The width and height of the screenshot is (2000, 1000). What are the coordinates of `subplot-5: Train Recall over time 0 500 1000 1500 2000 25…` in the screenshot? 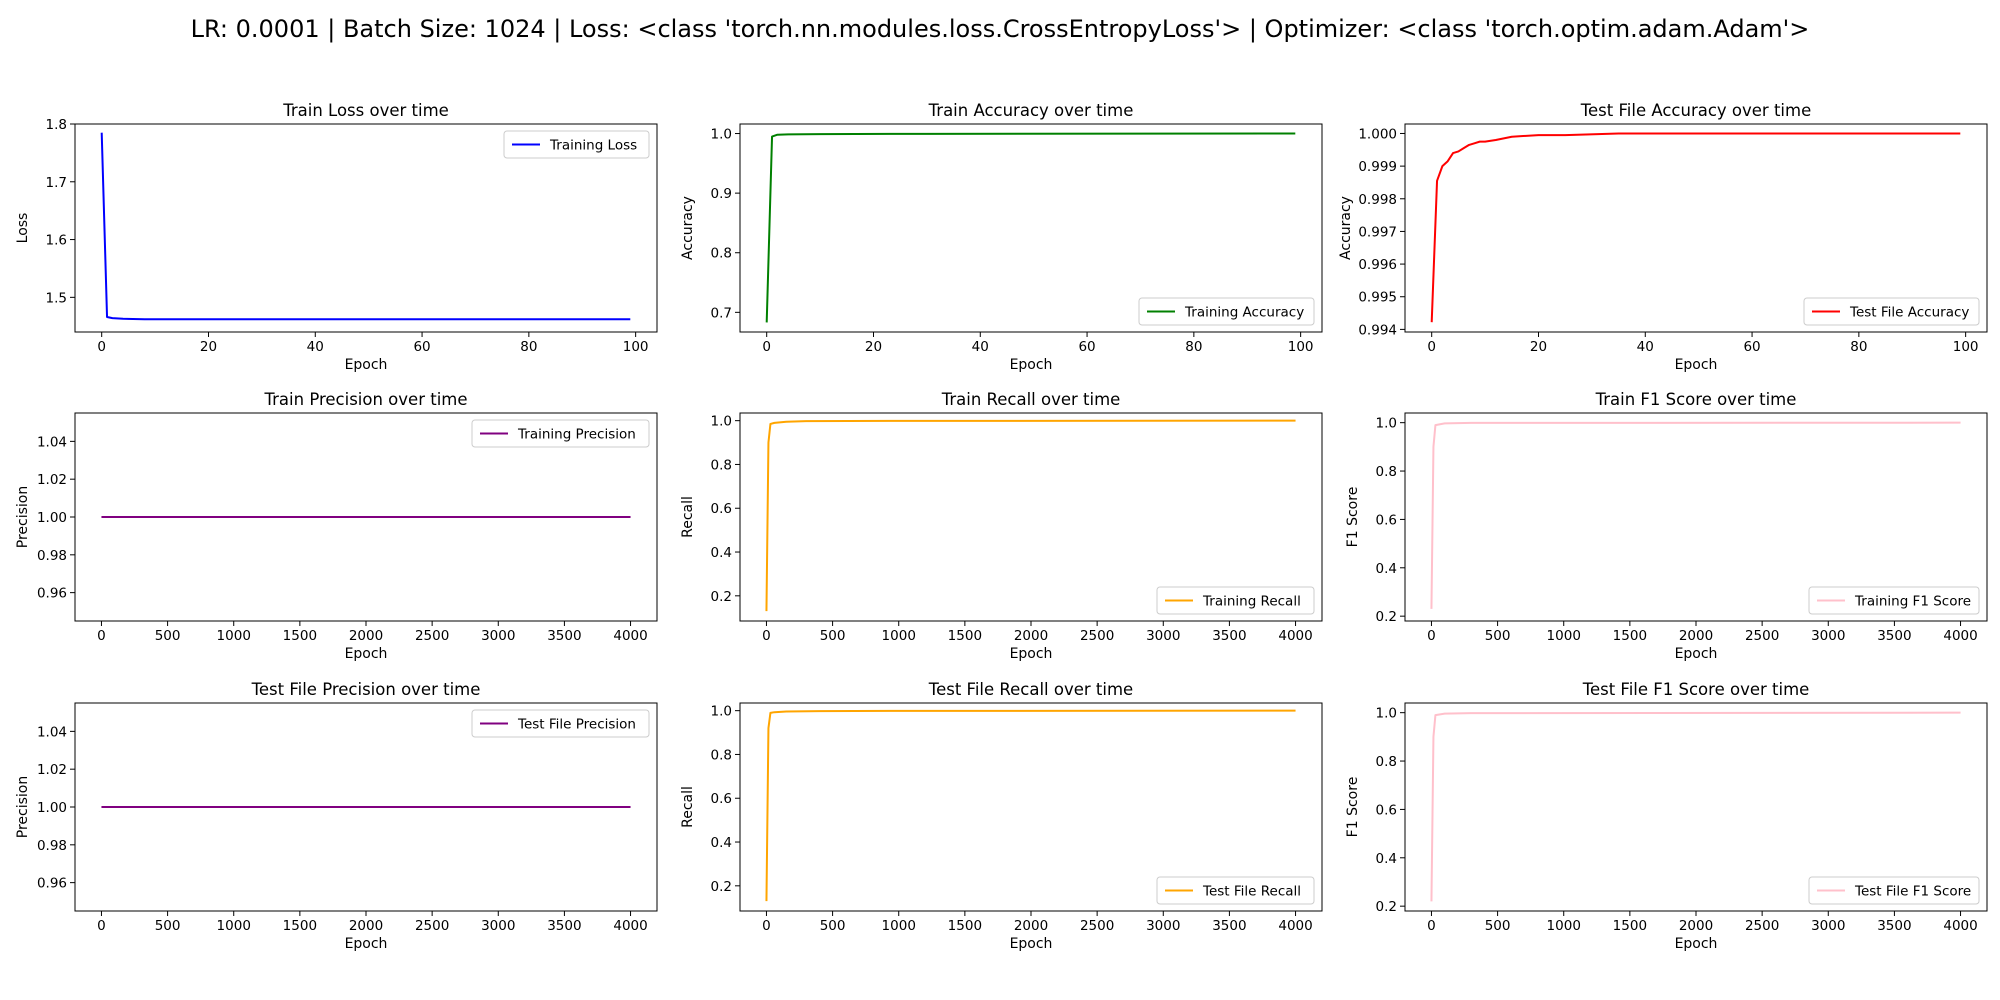 It's located at (1001, 526).